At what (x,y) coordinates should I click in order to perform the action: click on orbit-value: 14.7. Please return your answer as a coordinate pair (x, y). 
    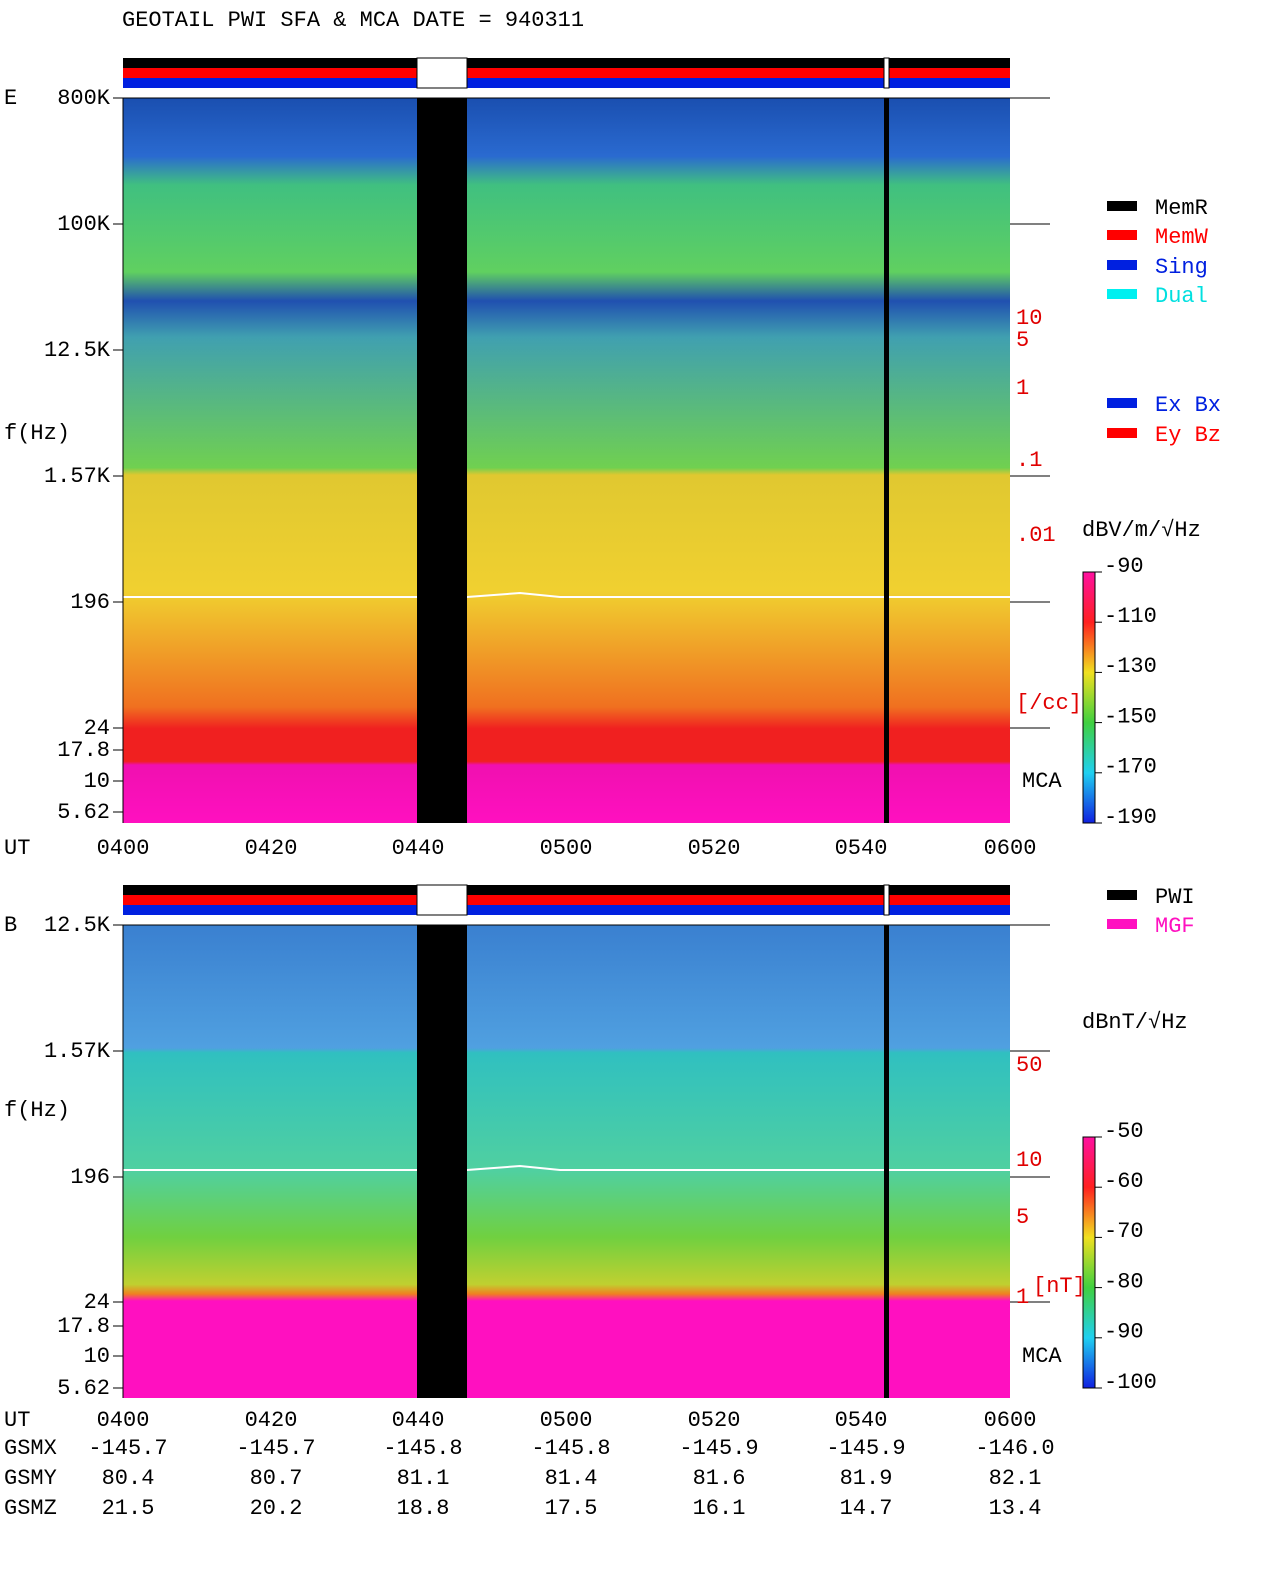
    Looking at the image, I should click on (866, 1508).